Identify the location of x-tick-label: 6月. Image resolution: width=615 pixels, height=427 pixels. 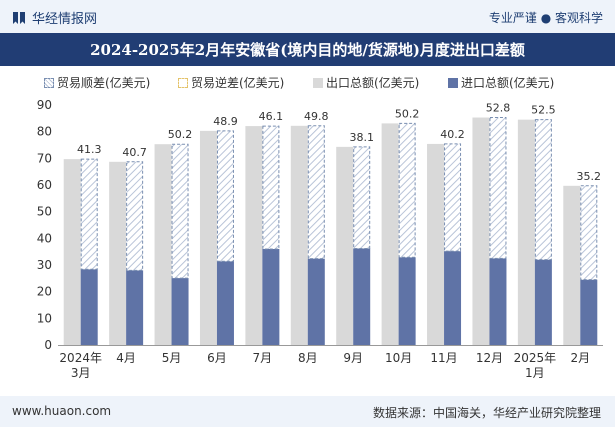
(217, 358).